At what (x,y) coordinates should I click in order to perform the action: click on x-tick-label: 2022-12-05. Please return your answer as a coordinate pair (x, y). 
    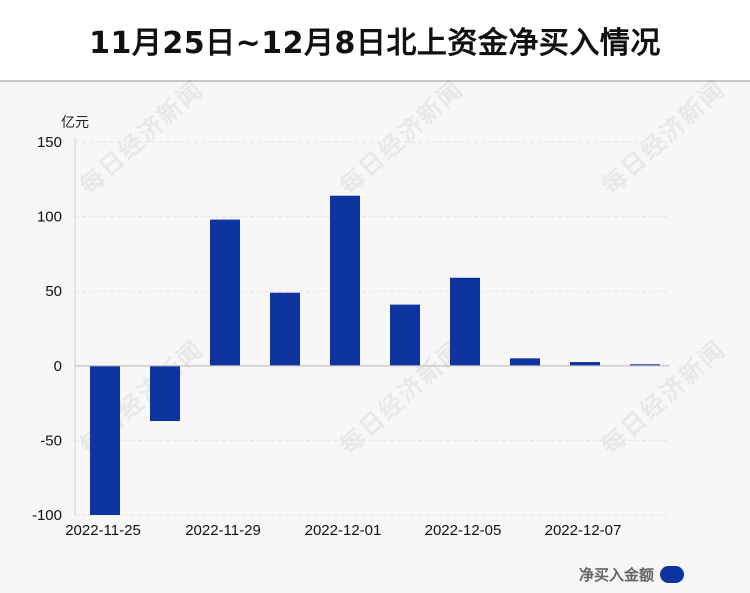
    Looking at the image, I should click on (463, 530).